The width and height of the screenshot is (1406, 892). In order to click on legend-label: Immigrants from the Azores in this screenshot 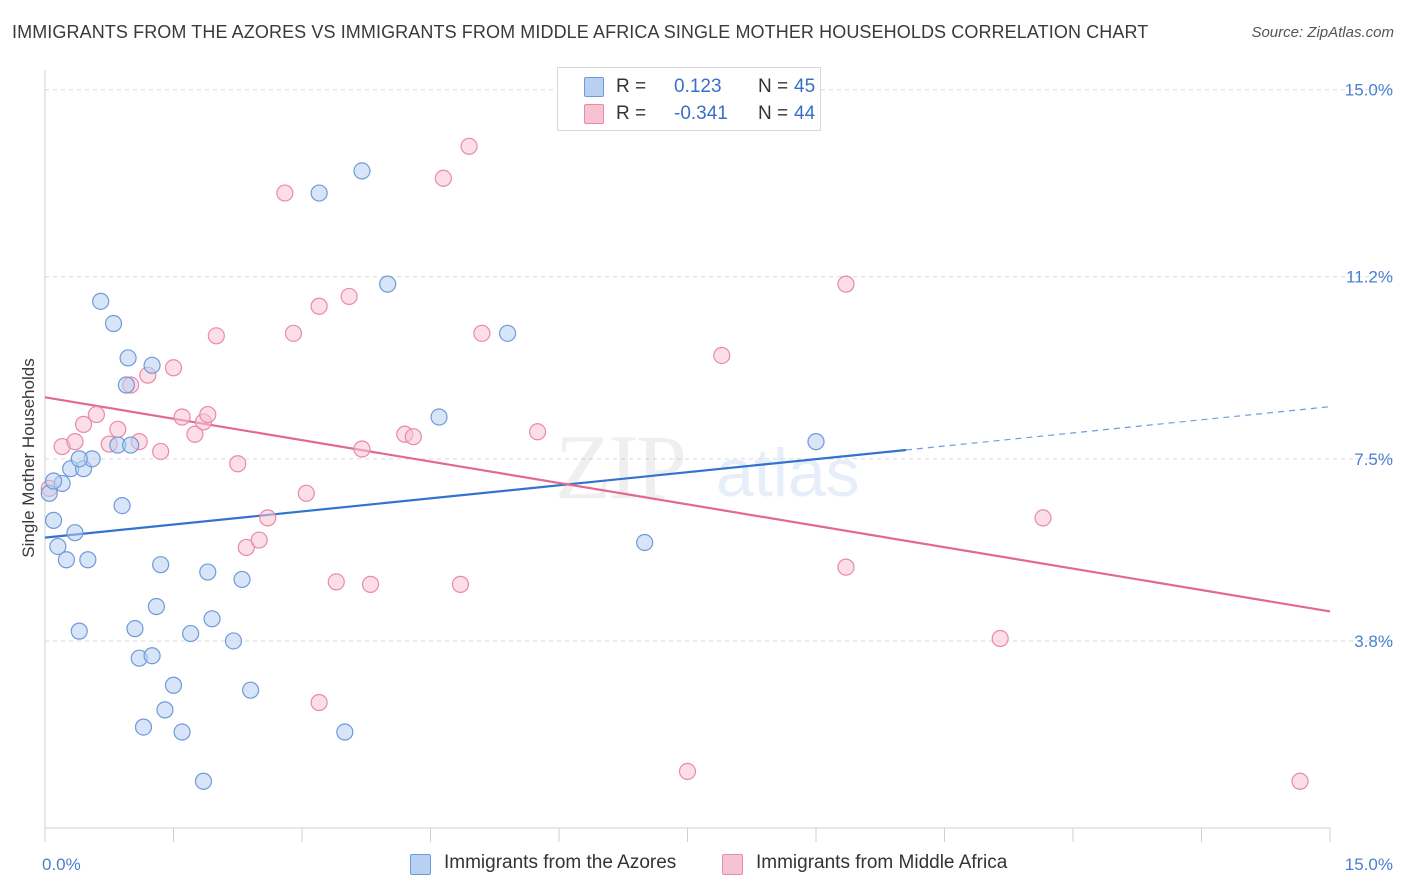, I will do `click(560, 862)`.